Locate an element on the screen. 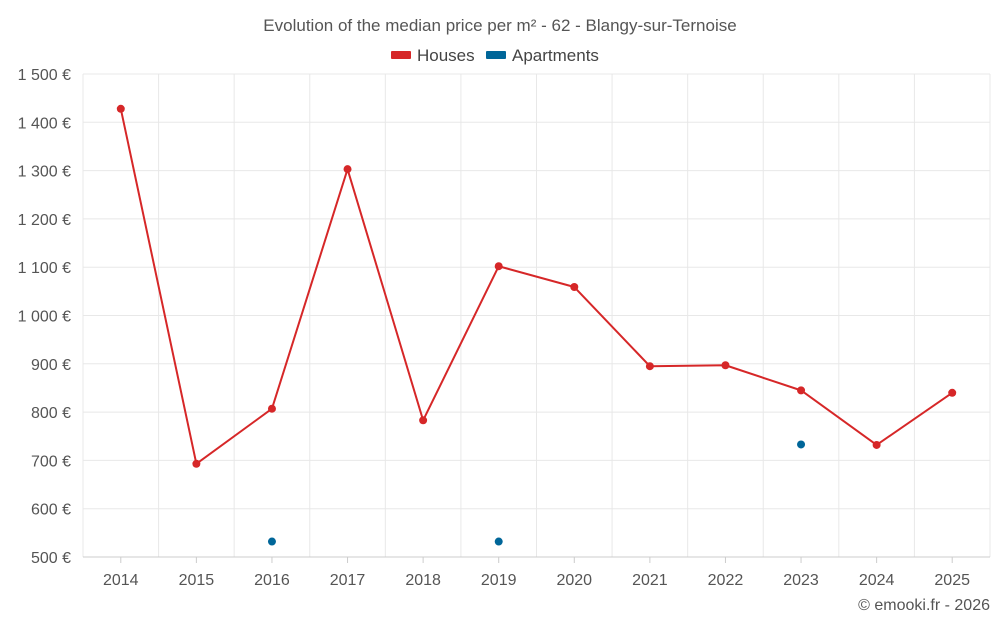 This screenshot has width=1000, height=625. legend-item-apartments: Apartments is located at coordinates (542, 55).